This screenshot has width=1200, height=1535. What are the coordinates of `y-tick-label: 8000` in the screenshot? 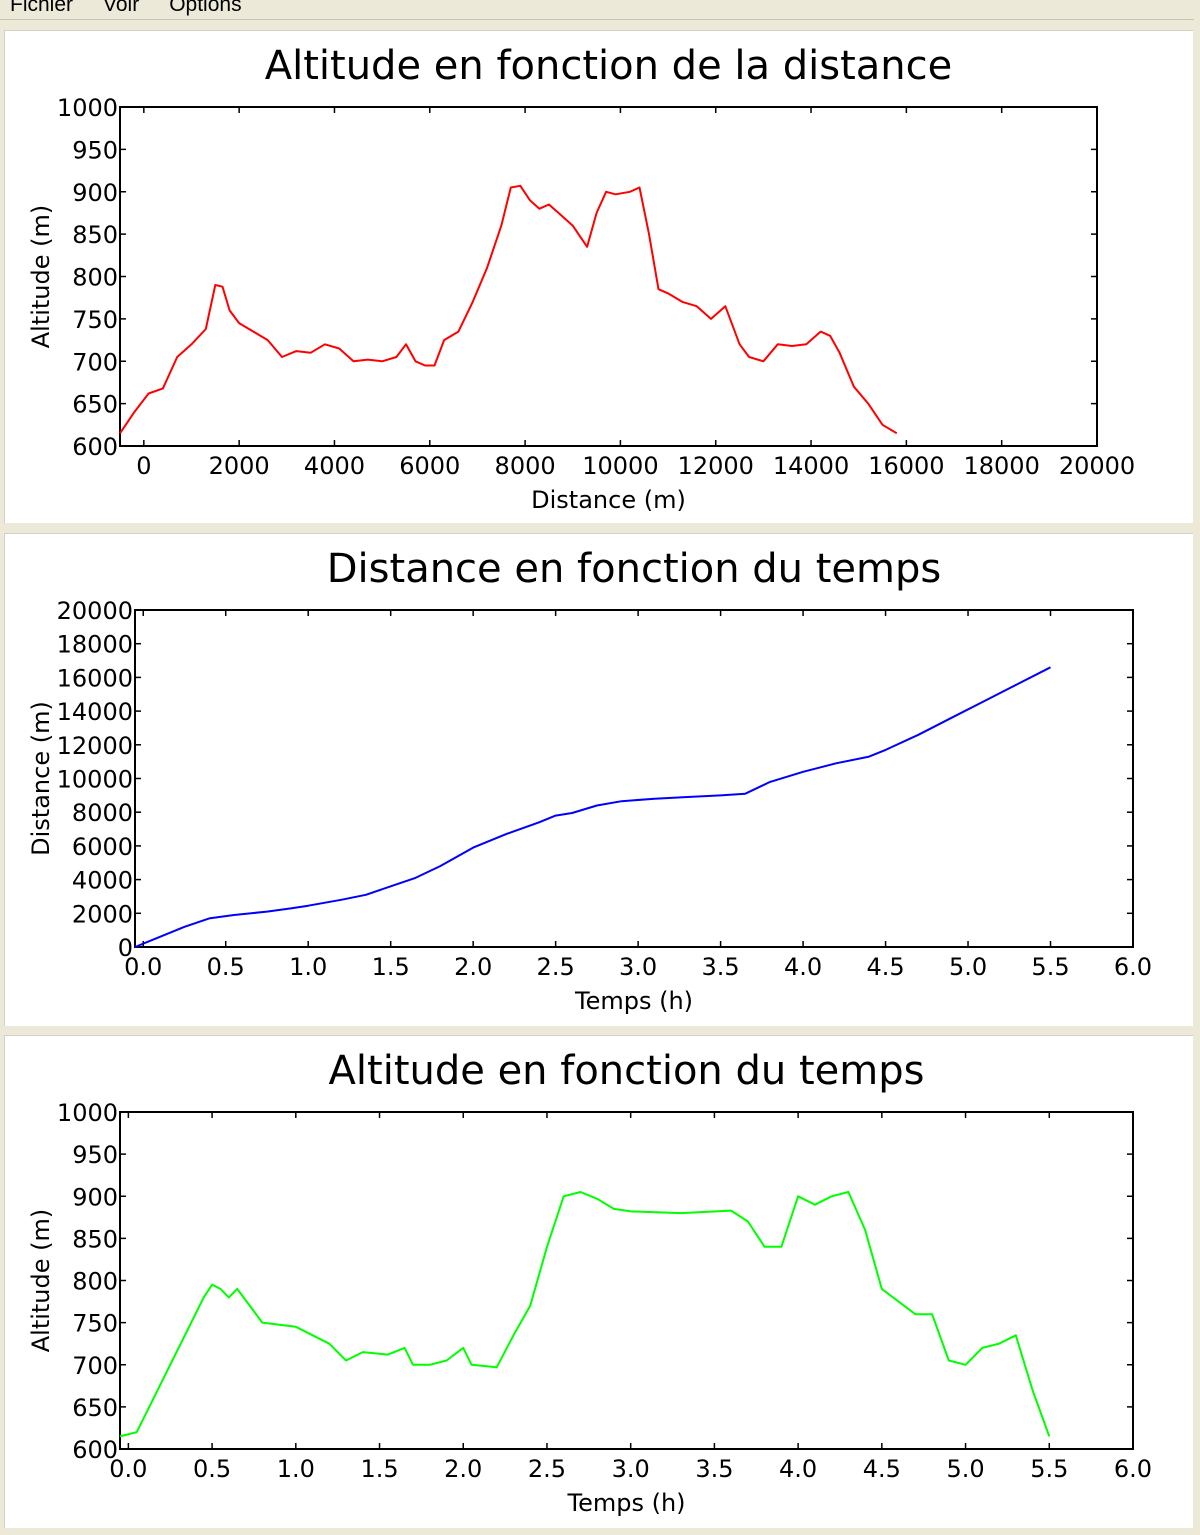 It's located at (102, 813).